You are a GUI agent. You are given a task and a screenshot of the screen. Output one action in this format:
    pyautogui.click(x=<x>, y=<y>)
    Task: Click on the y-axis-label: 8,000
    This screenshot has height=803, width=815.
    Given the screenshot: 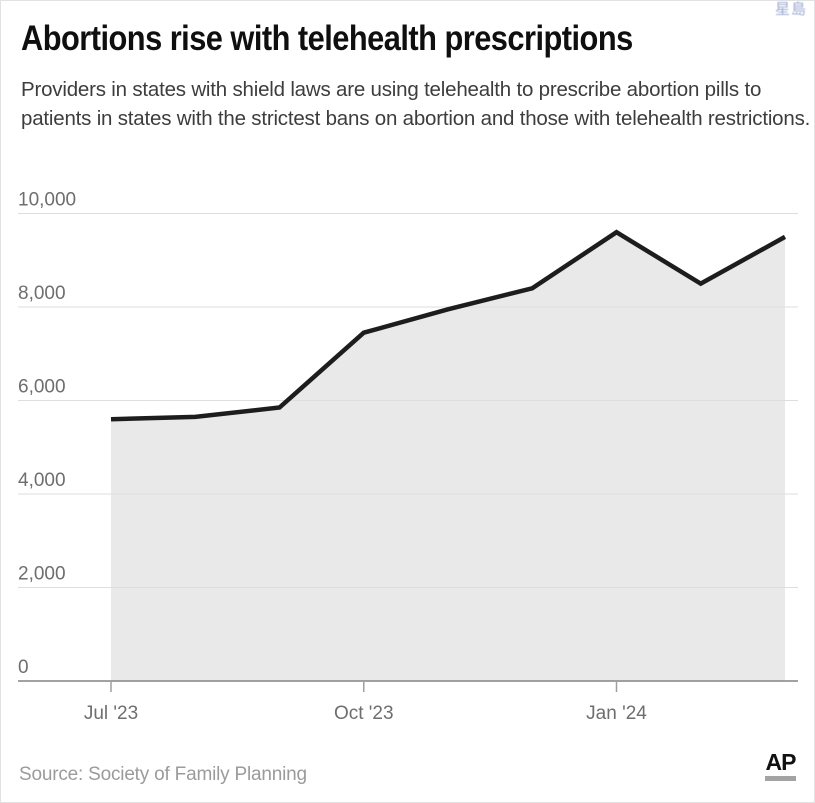 What is the action you would take?
    pyautogui.click(x=42, y=293)
    